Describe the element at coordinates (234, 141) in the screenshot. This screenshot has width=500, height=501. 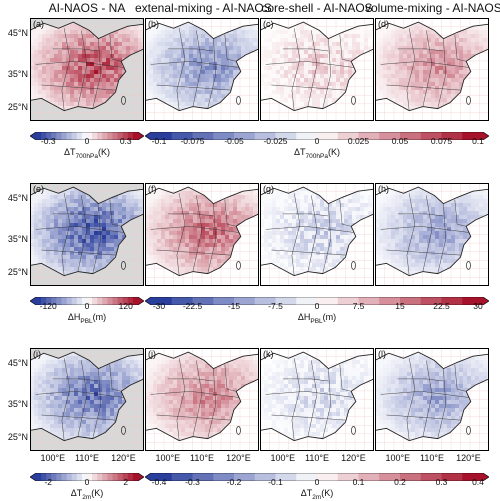
I see `colorbar-tick-label: -0.05` at that location.